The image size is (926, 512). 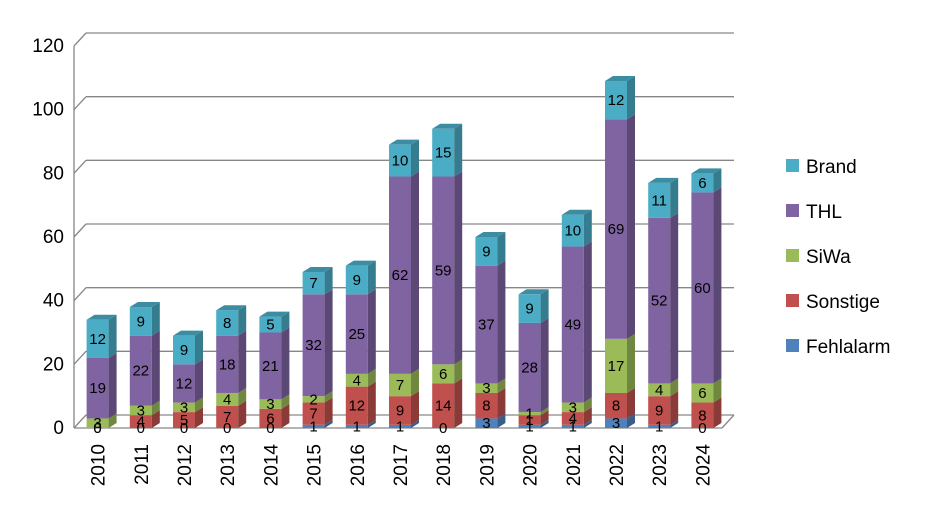 What do you see at coordinates (533, 292) in the screenshot?
I see `bar-top-2020` at bounding box center [533, 292].